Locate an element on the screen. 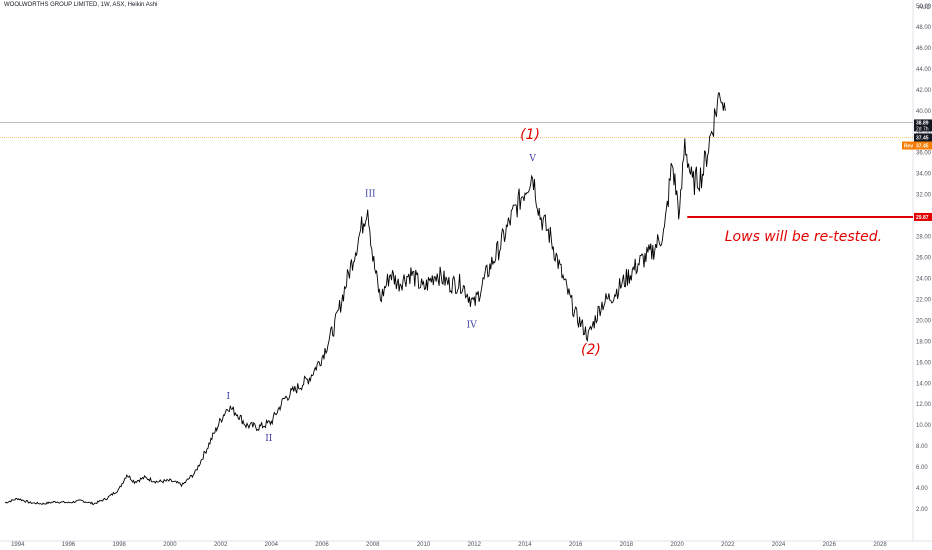  x-tick-label: 2008 is located at coordinates (373, 545).